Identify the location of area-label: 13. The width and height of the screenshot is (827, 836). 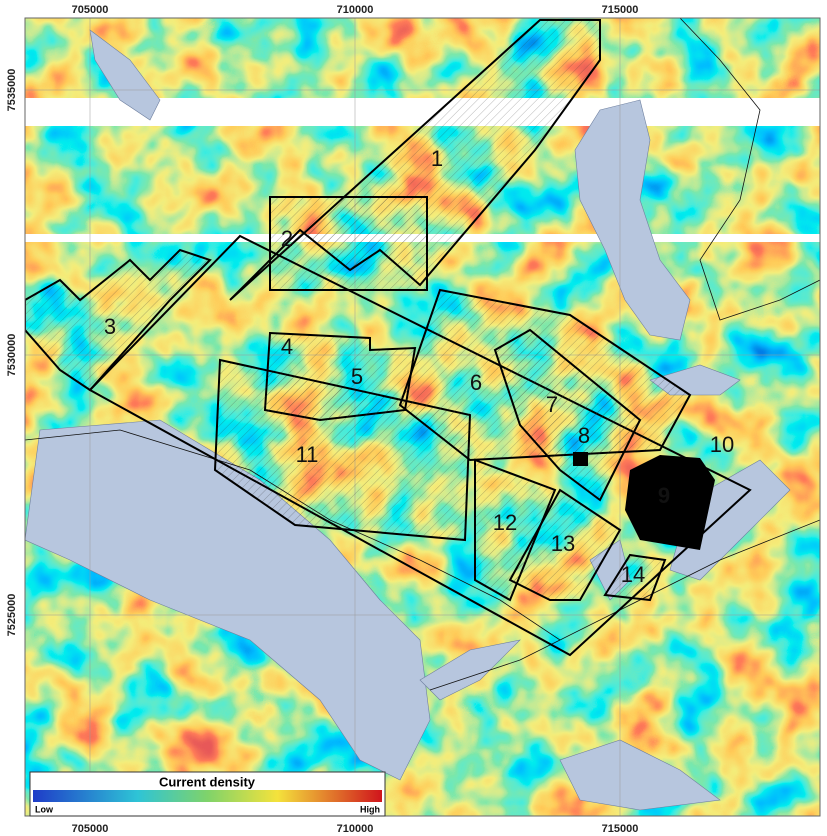
(563, 543).